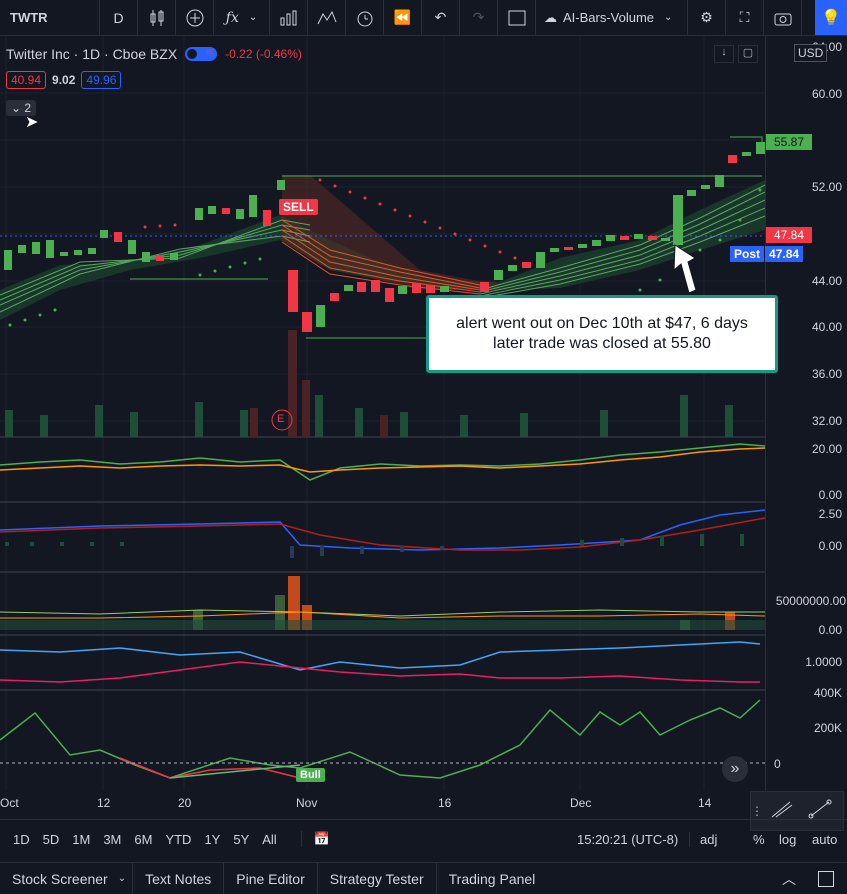 The width and height of the screenshot is (847, 894). What do you see at coordinates (112, 839) in the screenshot?
I see `range-3m-button: 3M` at bounding box center [112, 839].